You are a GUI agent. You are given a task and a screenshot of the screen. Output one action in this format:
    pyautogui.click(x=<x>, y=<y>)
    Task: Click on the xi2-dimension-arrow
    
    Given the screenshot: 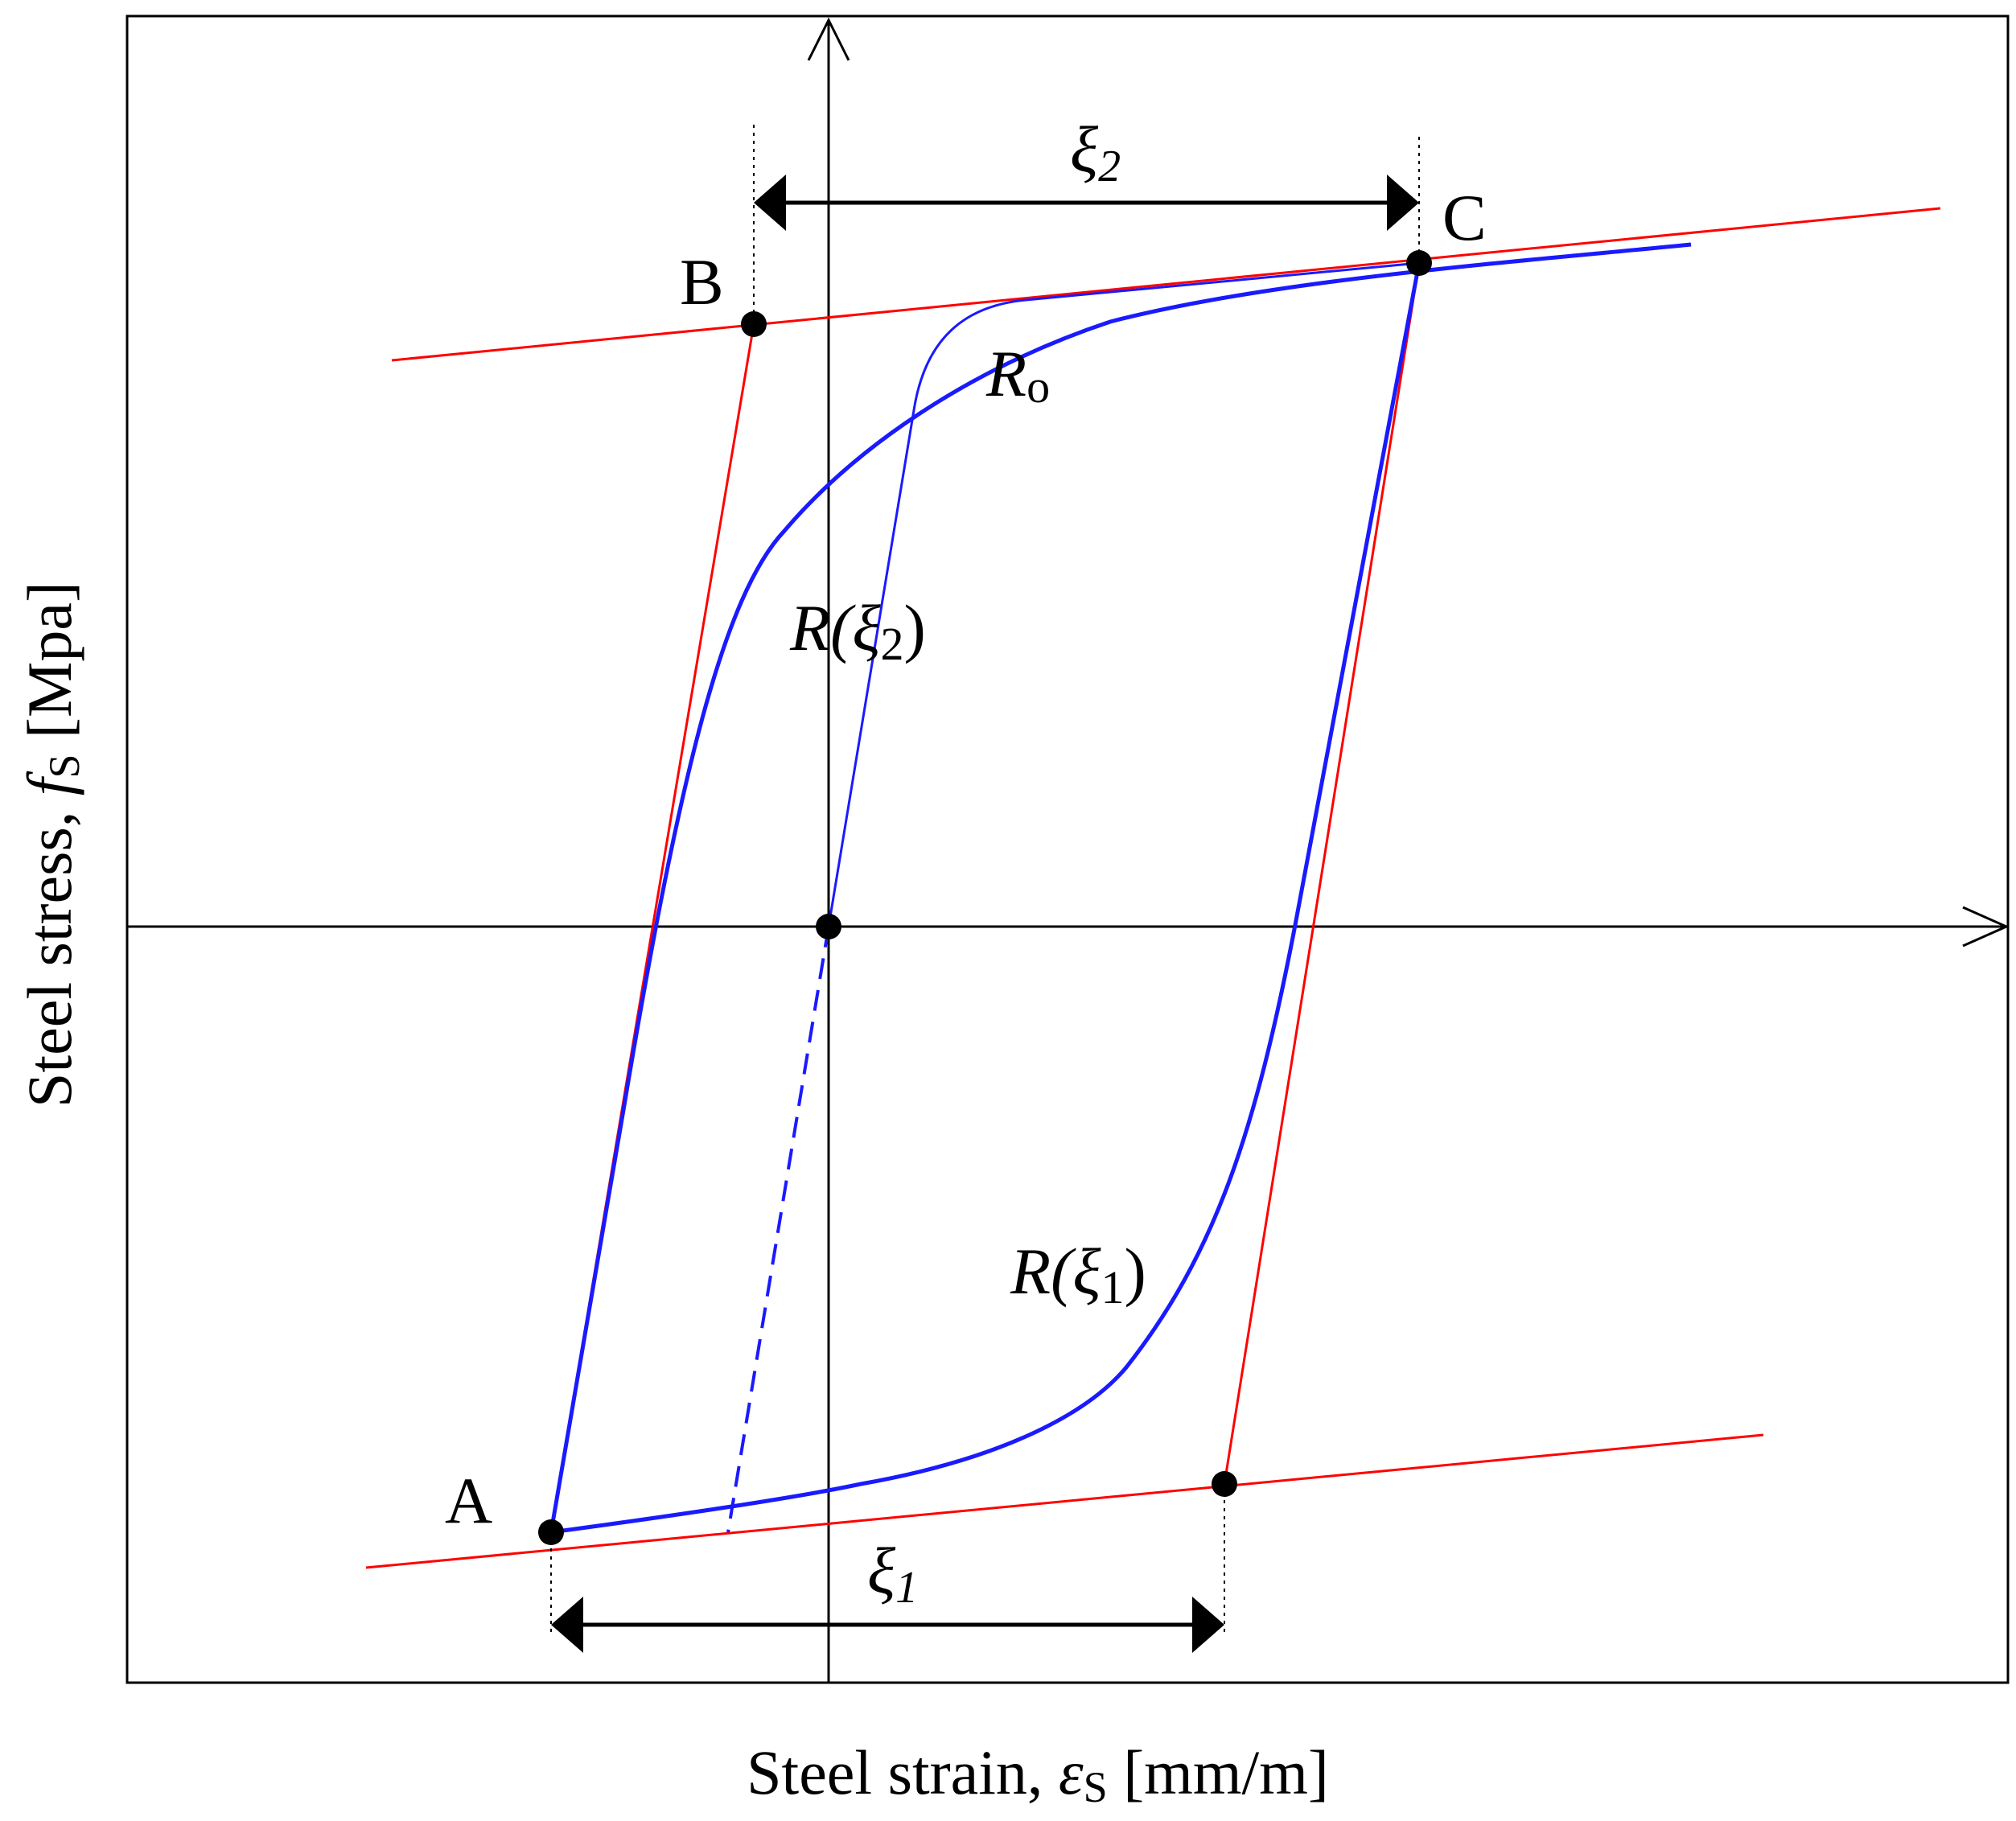 What is the action you would take?
    pyautogui.click(x=1086, y=203)
    